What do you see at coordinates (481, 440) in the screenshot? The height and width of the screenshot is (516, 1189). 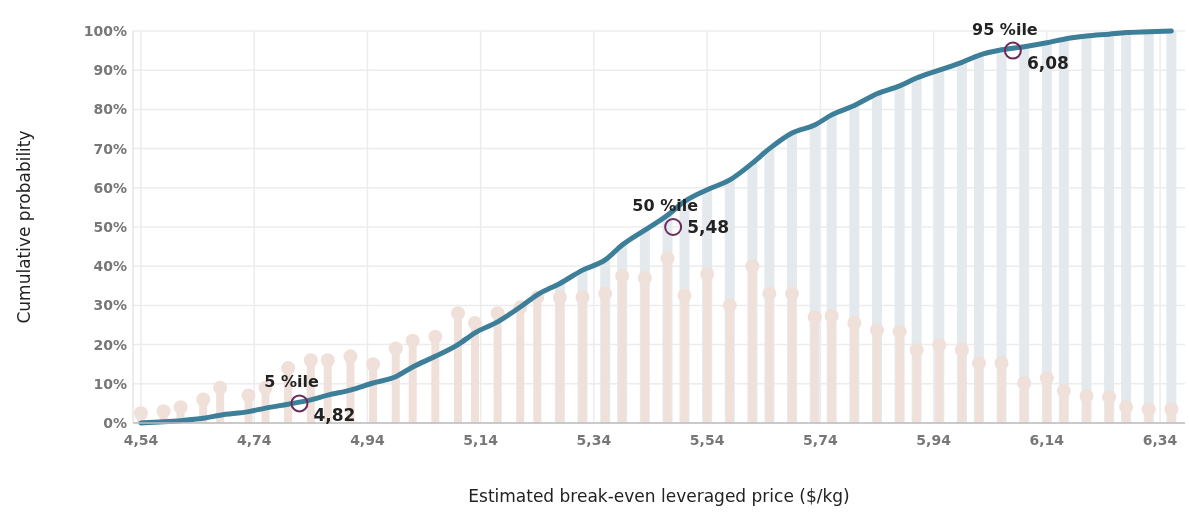 I see `x-tick-label: 5,14` at bounding box center [481, 440].